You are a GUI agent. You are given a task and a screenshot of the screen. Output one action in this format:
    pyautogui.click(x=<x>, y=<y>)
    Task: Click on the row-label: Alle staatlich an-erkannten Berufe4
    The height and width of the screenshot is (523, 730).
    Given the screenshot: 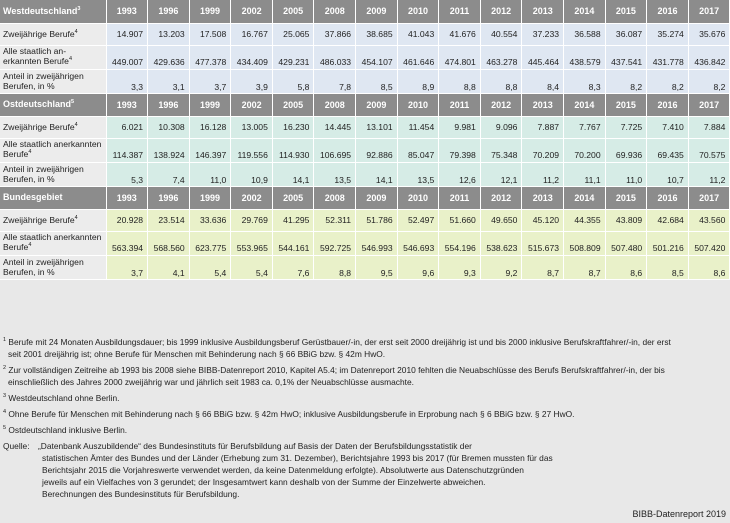 What is the action you would take?
    pyautogui.click(x=53, y=57)
    